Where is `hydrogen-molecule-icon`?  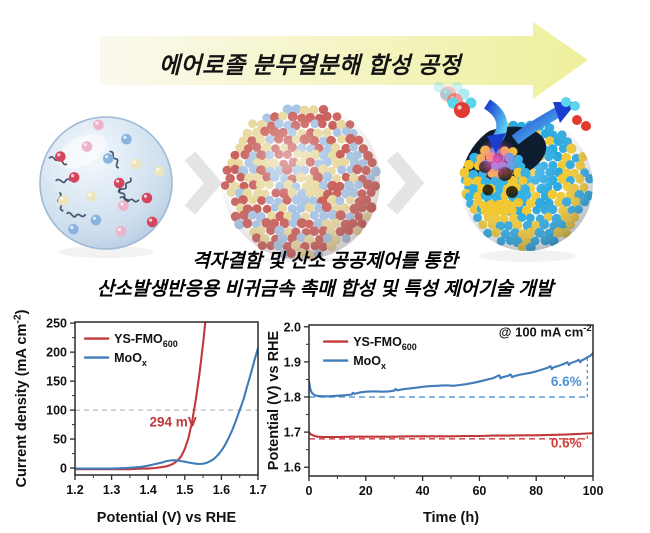
hydrogen-molecule-icon is located at coordinates (570, 104).